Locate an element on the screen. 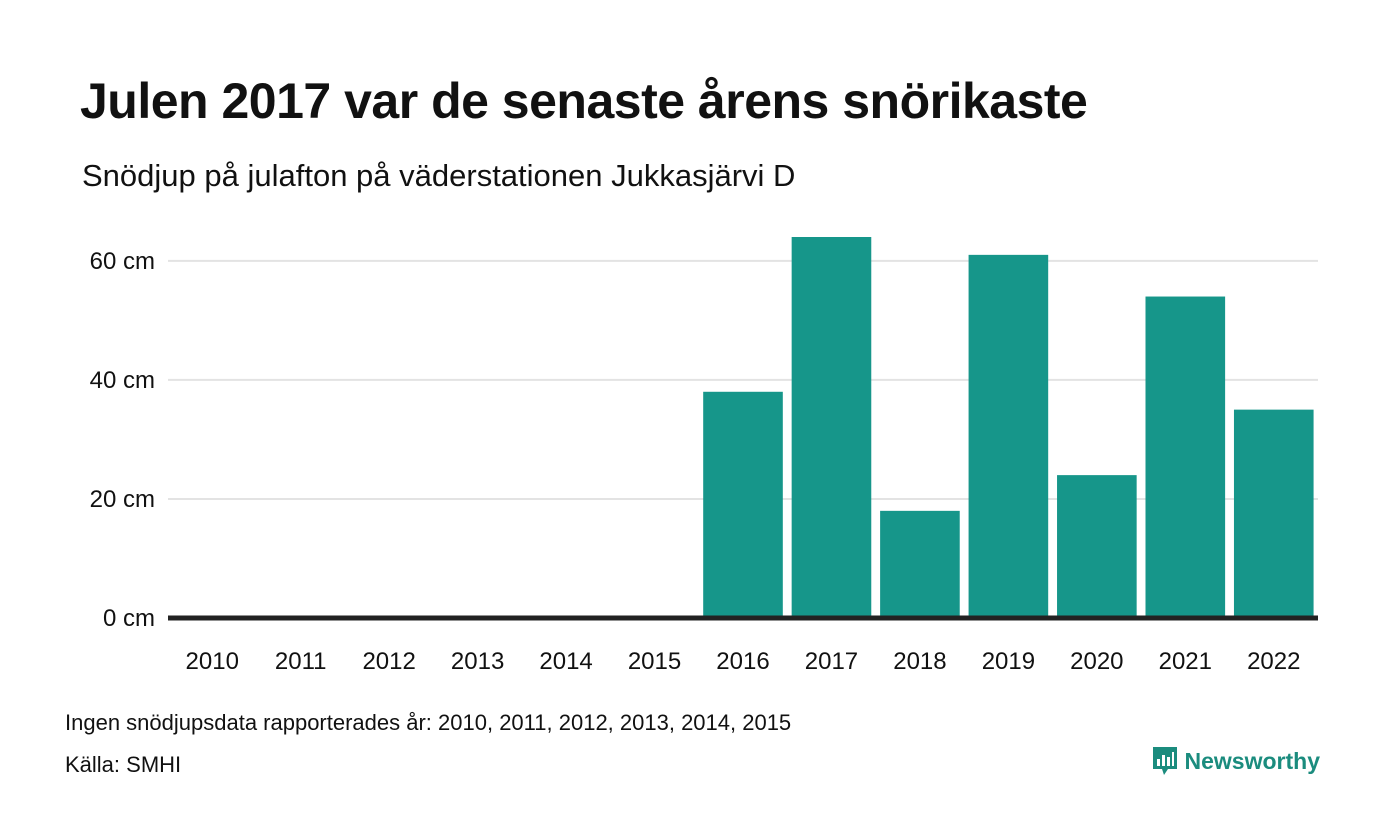 This screenshot has height=840, width=1400. y-tick-label: 20 cm is located at coordinates (122, 499).